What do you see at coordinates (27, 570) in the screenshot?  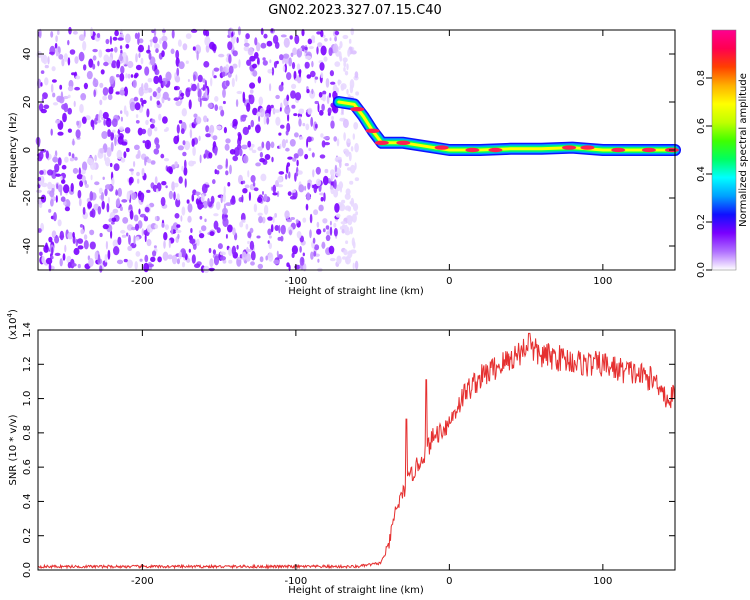 I see `snr-y-tick-label: 0.0` at bounding box center [27, 570].